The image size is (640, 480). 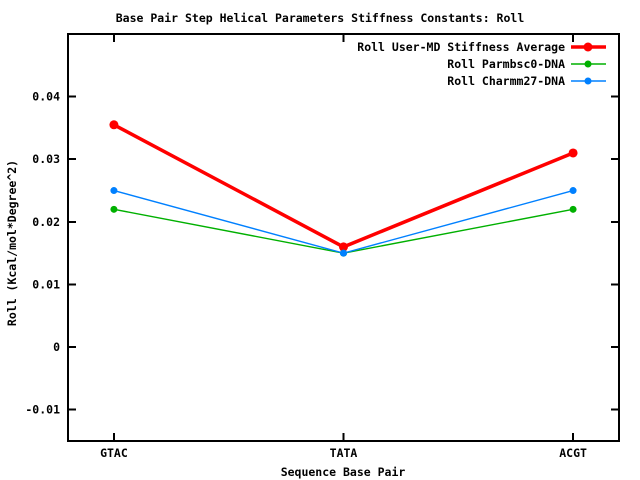 What do you see at coordinates (573, 453) in the screenshot?
I see `x-tick-label: ACGT` at bounding box center [573, 453].